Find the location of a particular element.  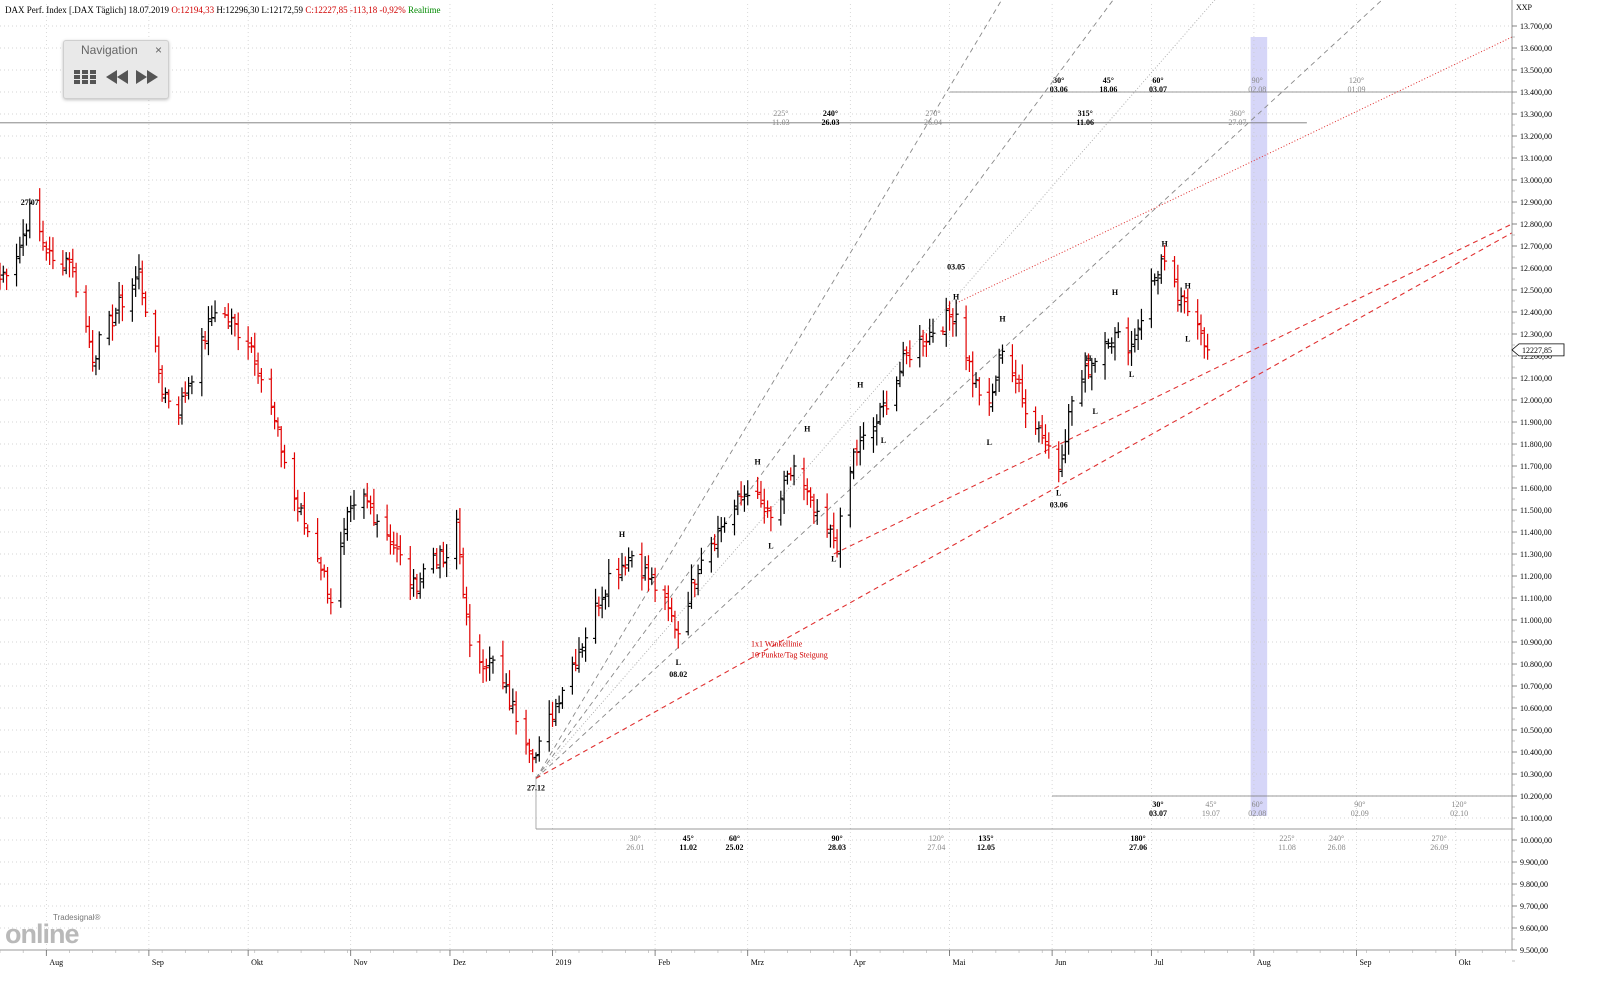

cycle-degree-label: 225° is located at coordinates (780, 113).